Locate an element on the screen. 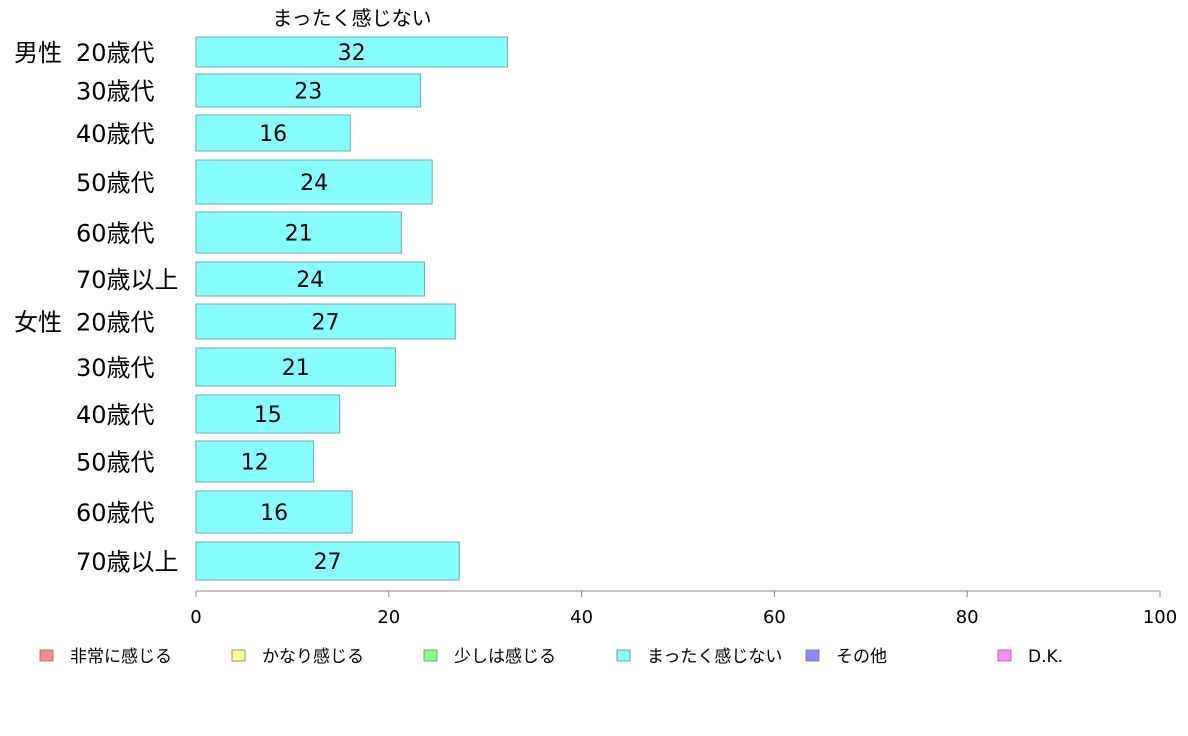  legend-label: 非常に感じる is located at coordinates (121, 657).